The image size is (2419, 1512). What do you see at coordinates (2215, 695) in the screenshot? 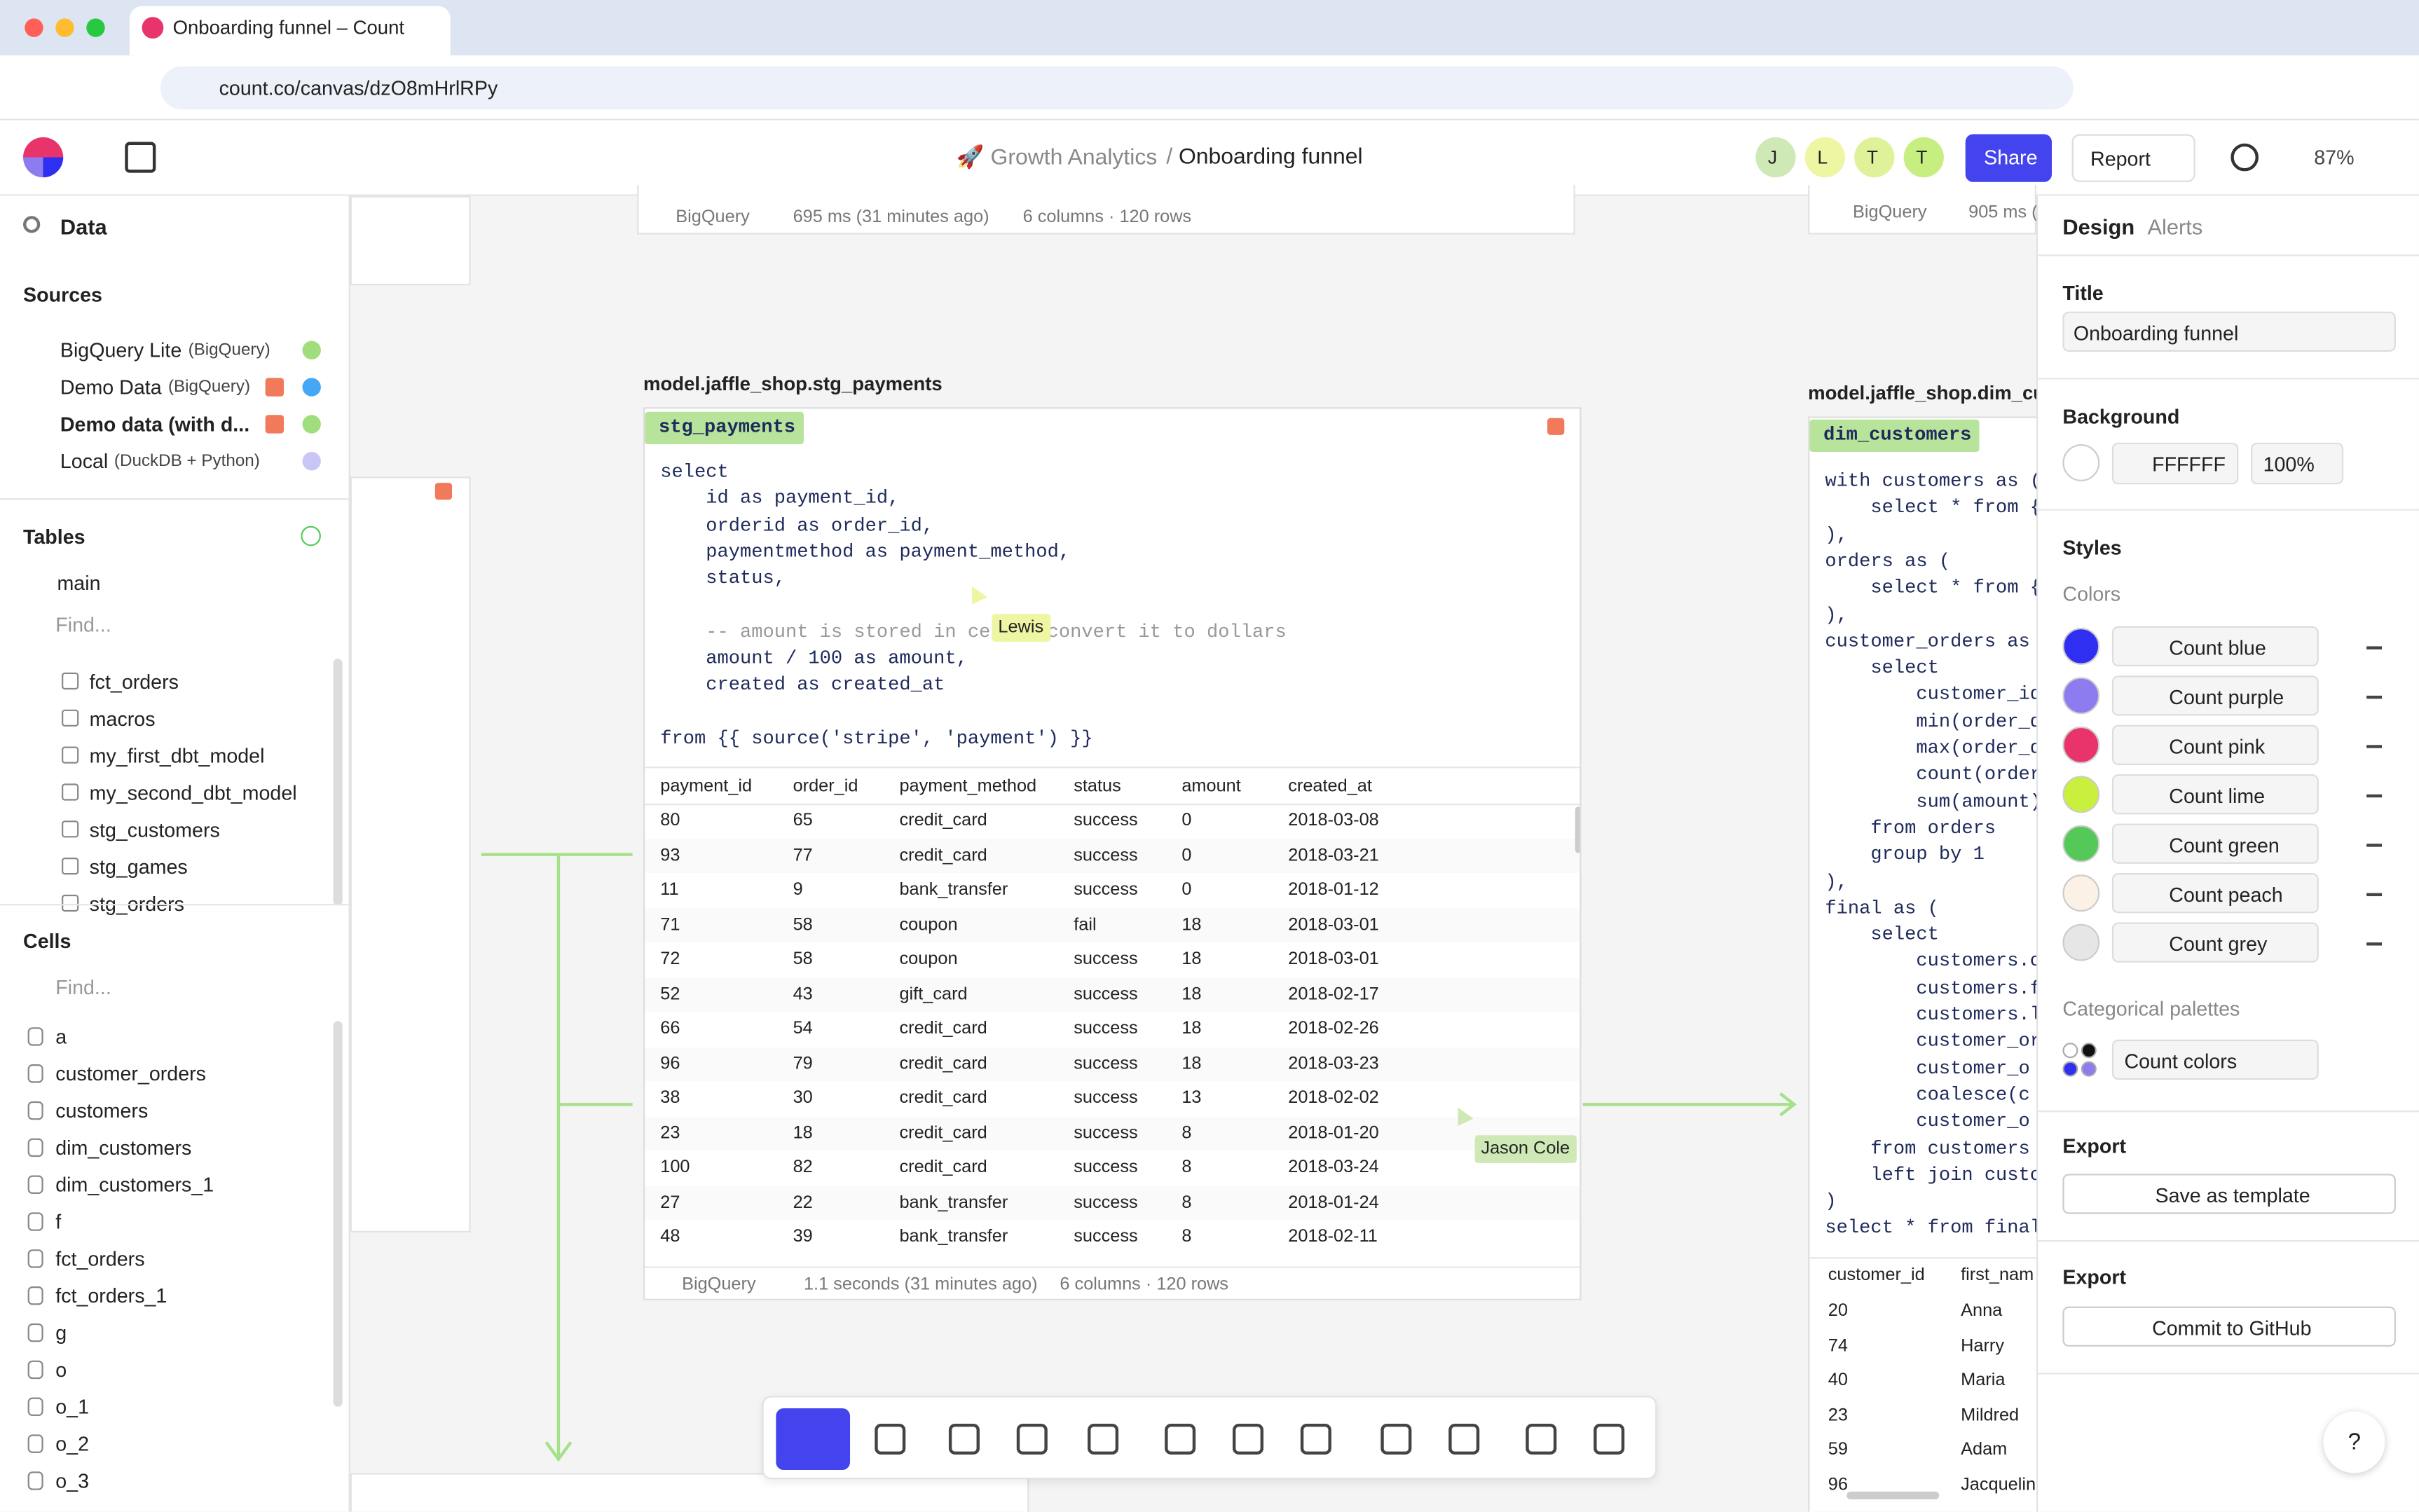
I see `color-name-input: Count purple` at bounding box center [2215, 695].